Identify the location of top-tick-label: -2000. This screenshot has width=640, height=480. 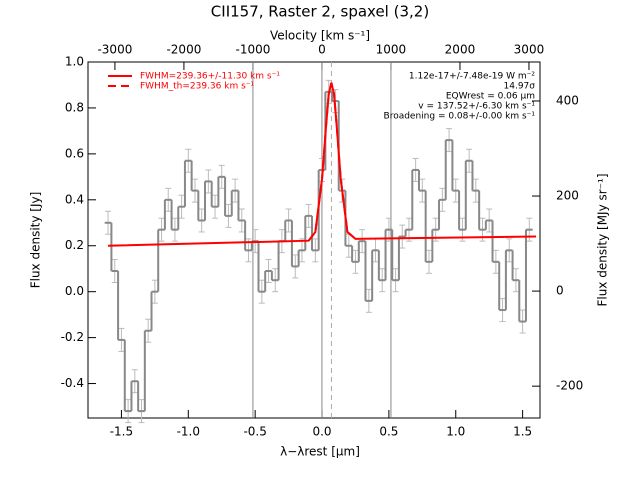
(183, 50).